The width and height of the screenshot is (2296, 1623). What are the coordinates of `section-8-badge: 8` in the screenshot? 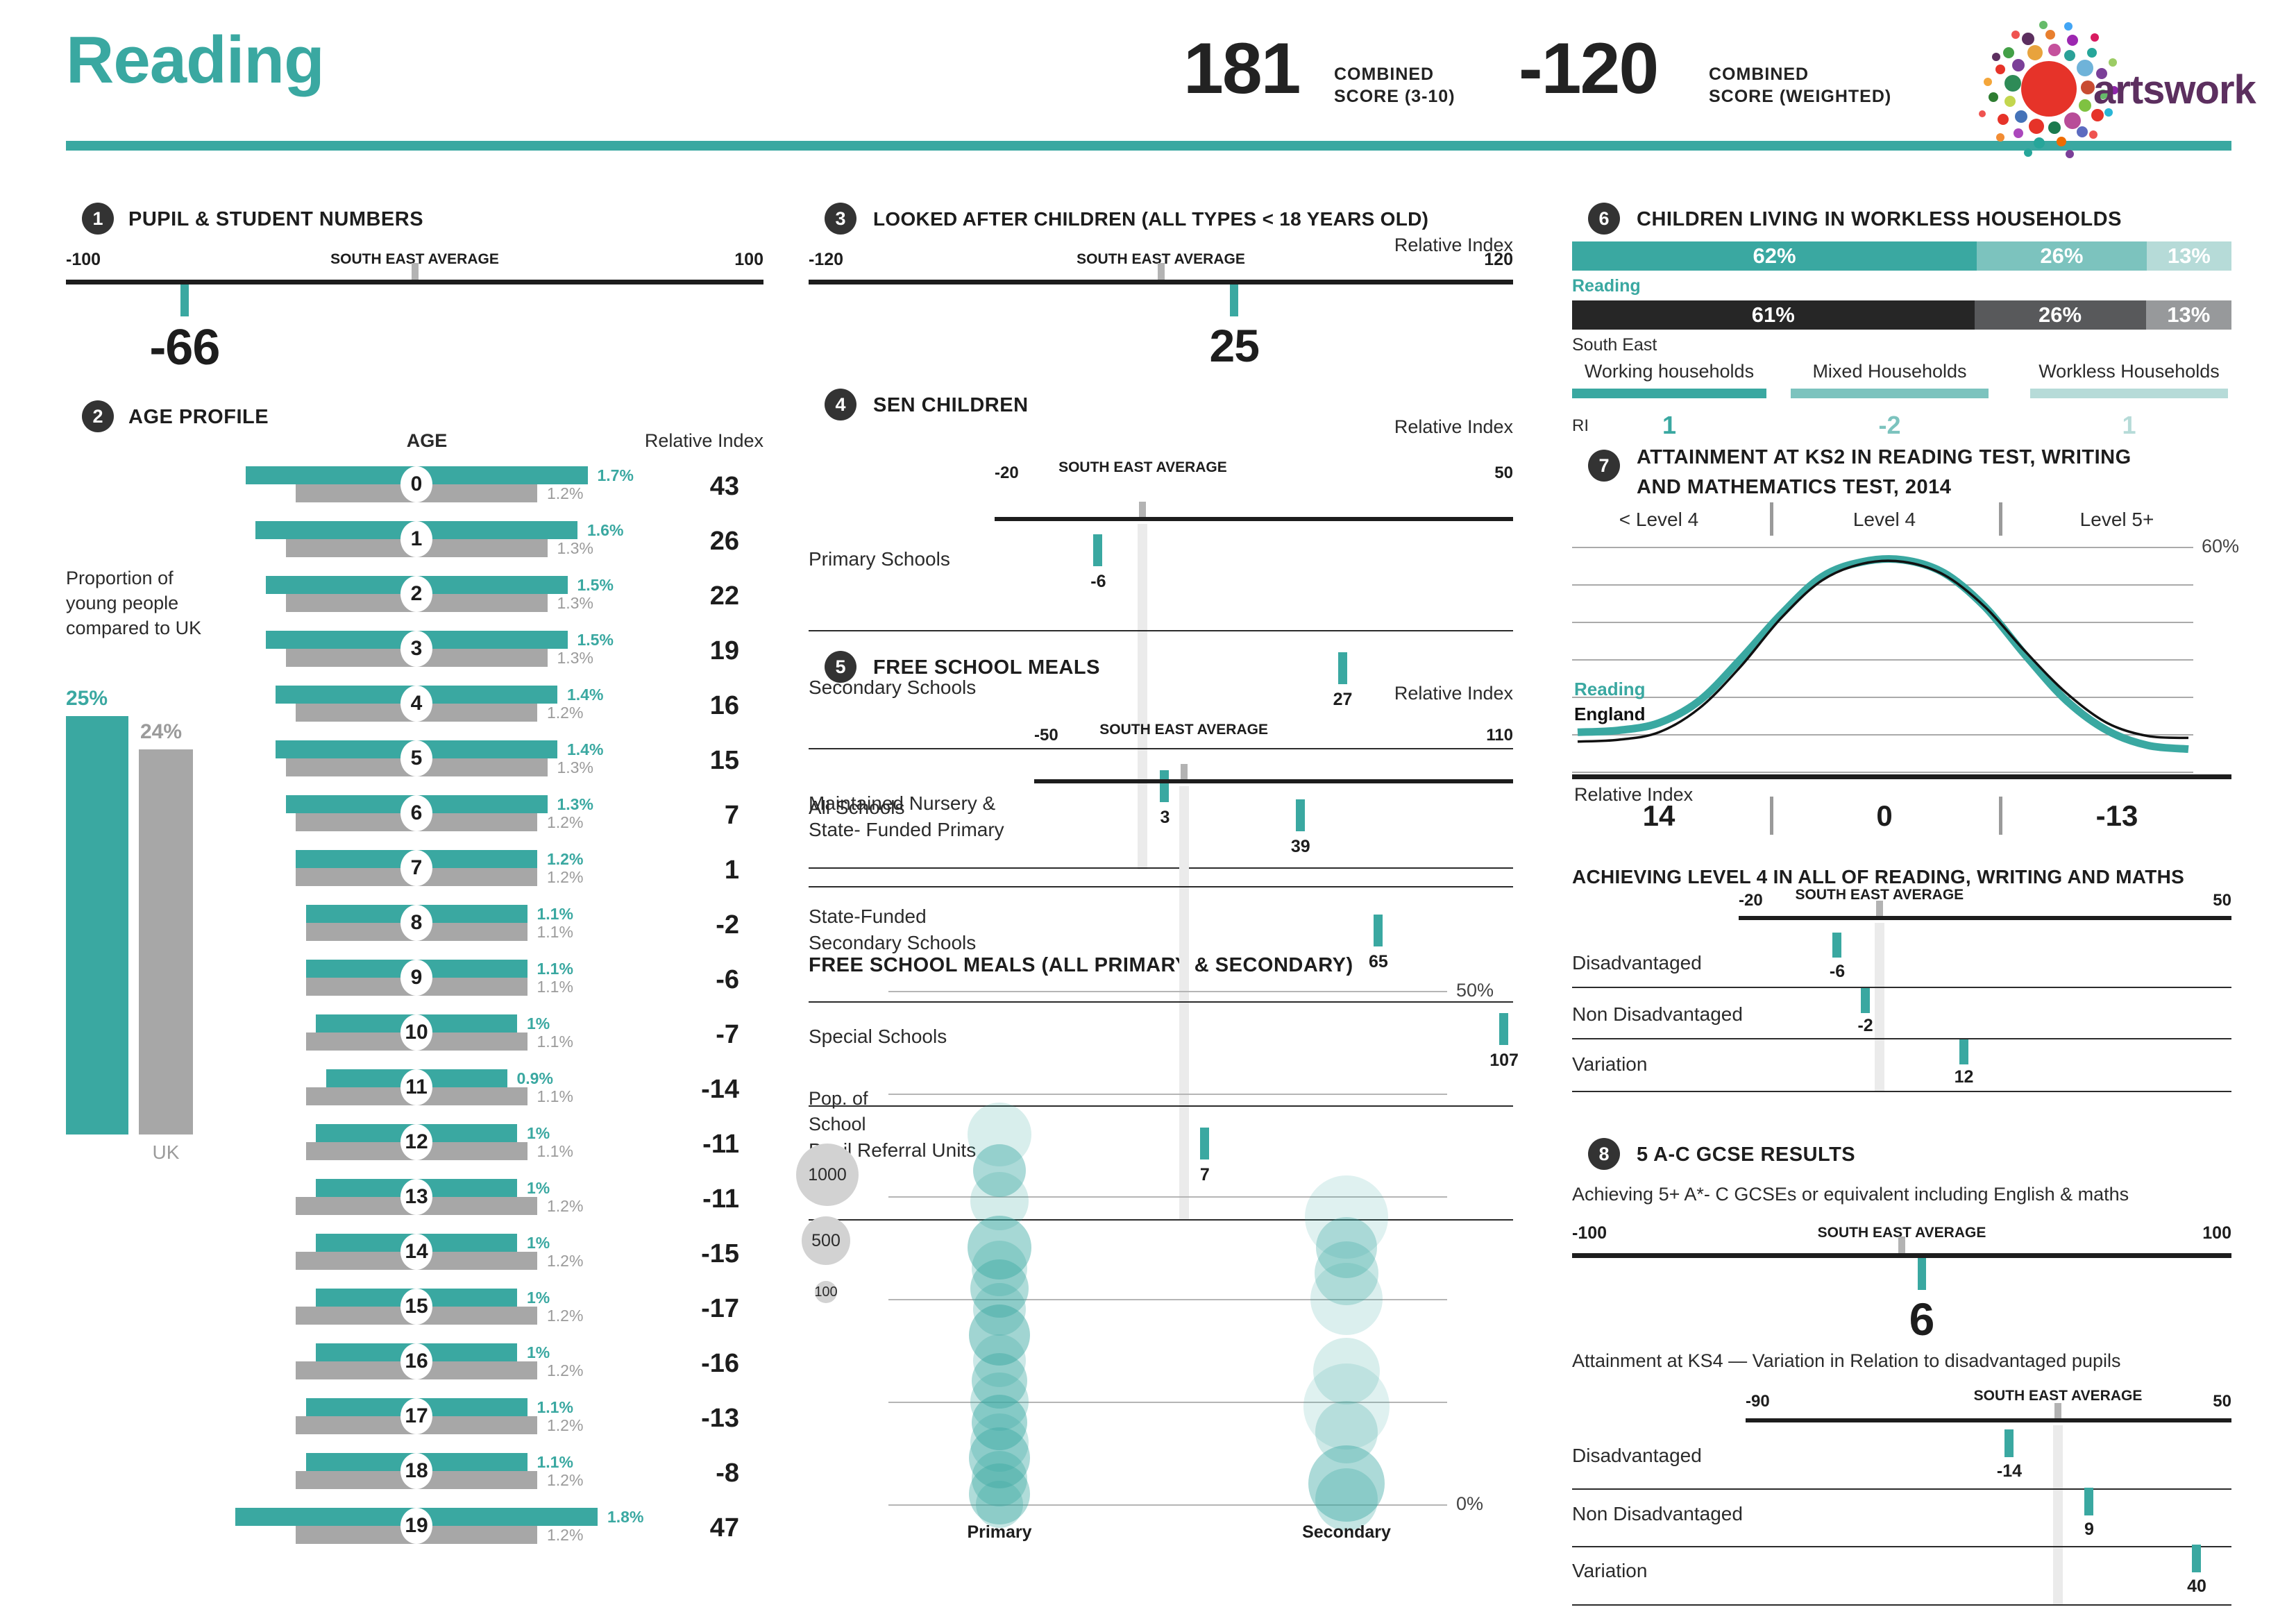 It's located at (1604, 1154).